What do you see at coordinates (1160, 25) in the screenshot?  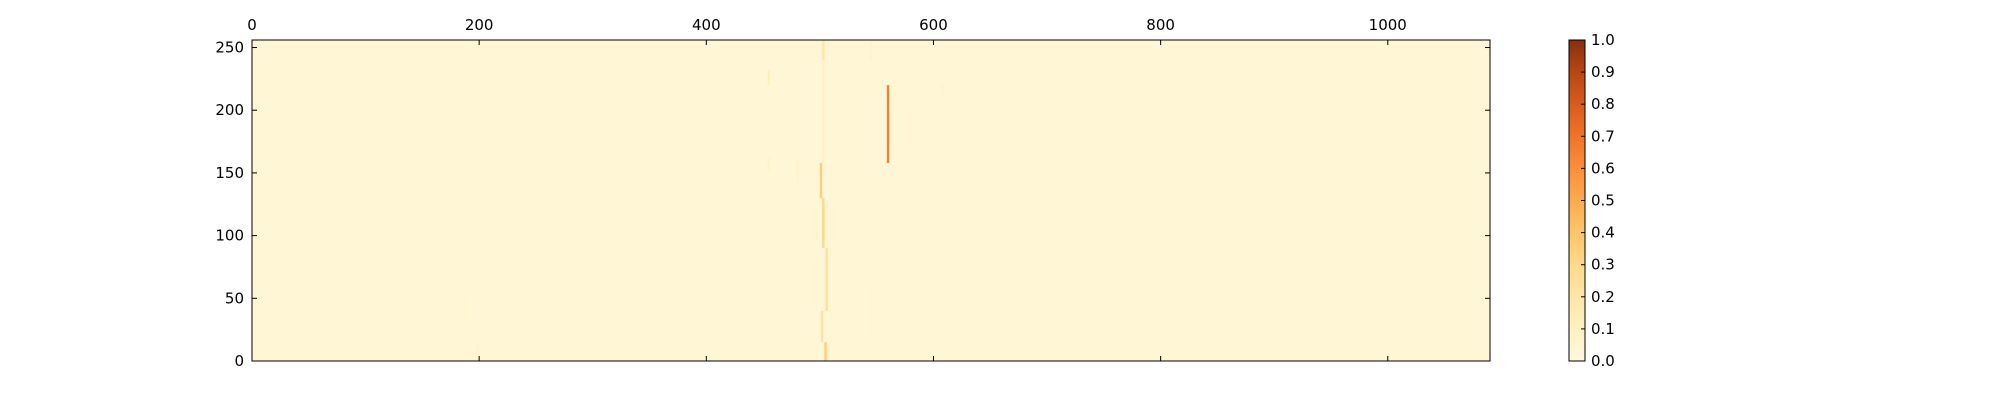 I see `x-tick-label: 800` at bounding box center [1160, 25].